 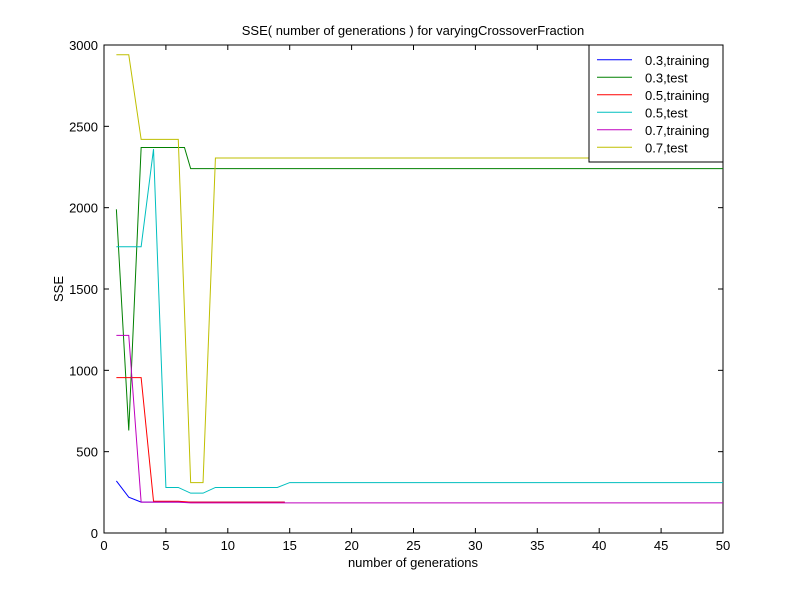 What do you see at coordinates (83, 208) in the screenshot?
I see `y-tick-label: 2000` at bounding box center [83, 208].